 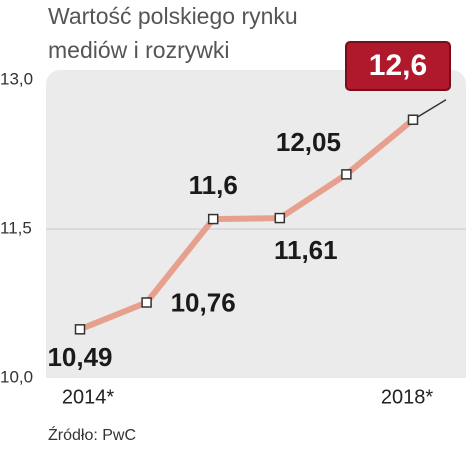 I want to click on x-tick-label: 2014*, so click(x=88, y=397).